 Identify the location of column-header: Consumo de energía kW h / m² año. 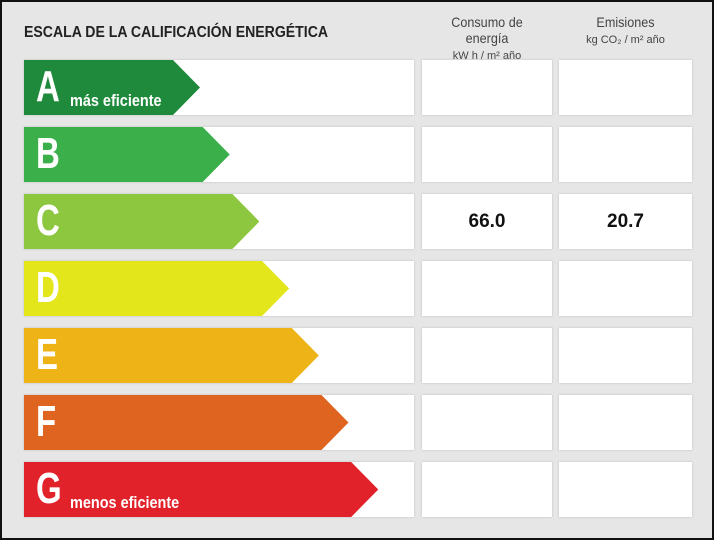
(487, 38).